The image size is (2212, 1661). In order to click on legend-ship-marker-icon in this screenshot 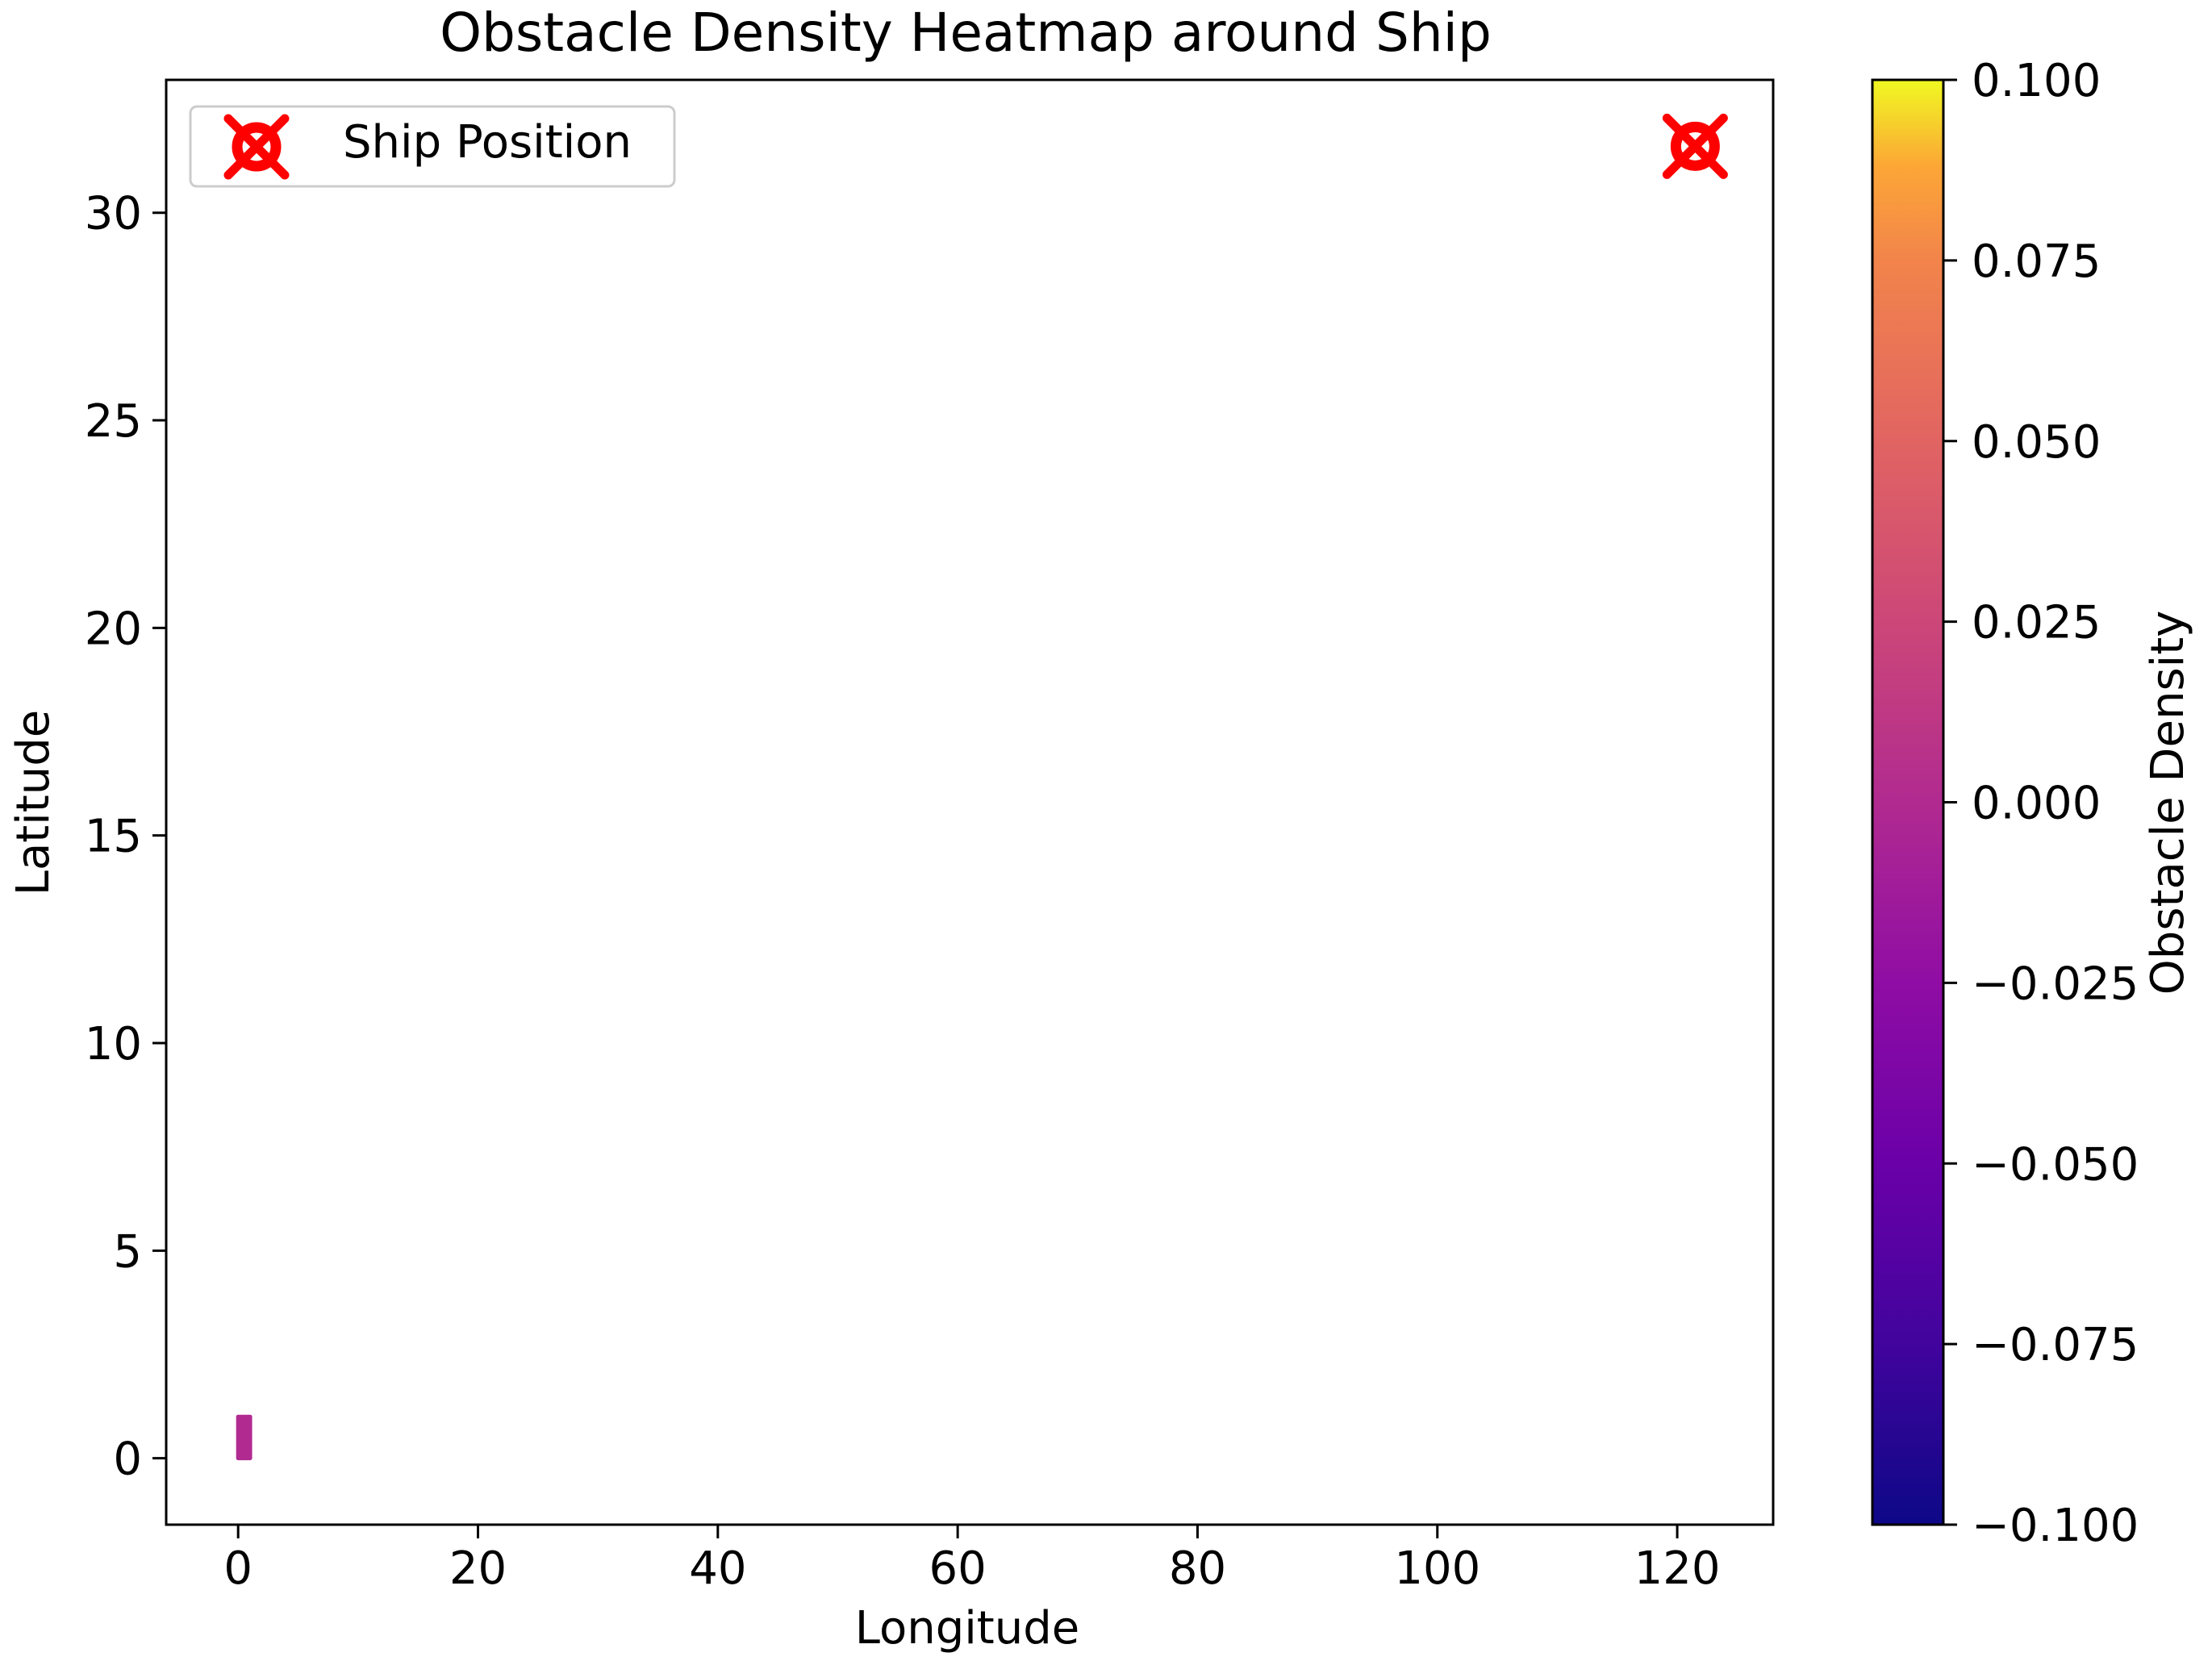, I will do `click(256, 147)`.